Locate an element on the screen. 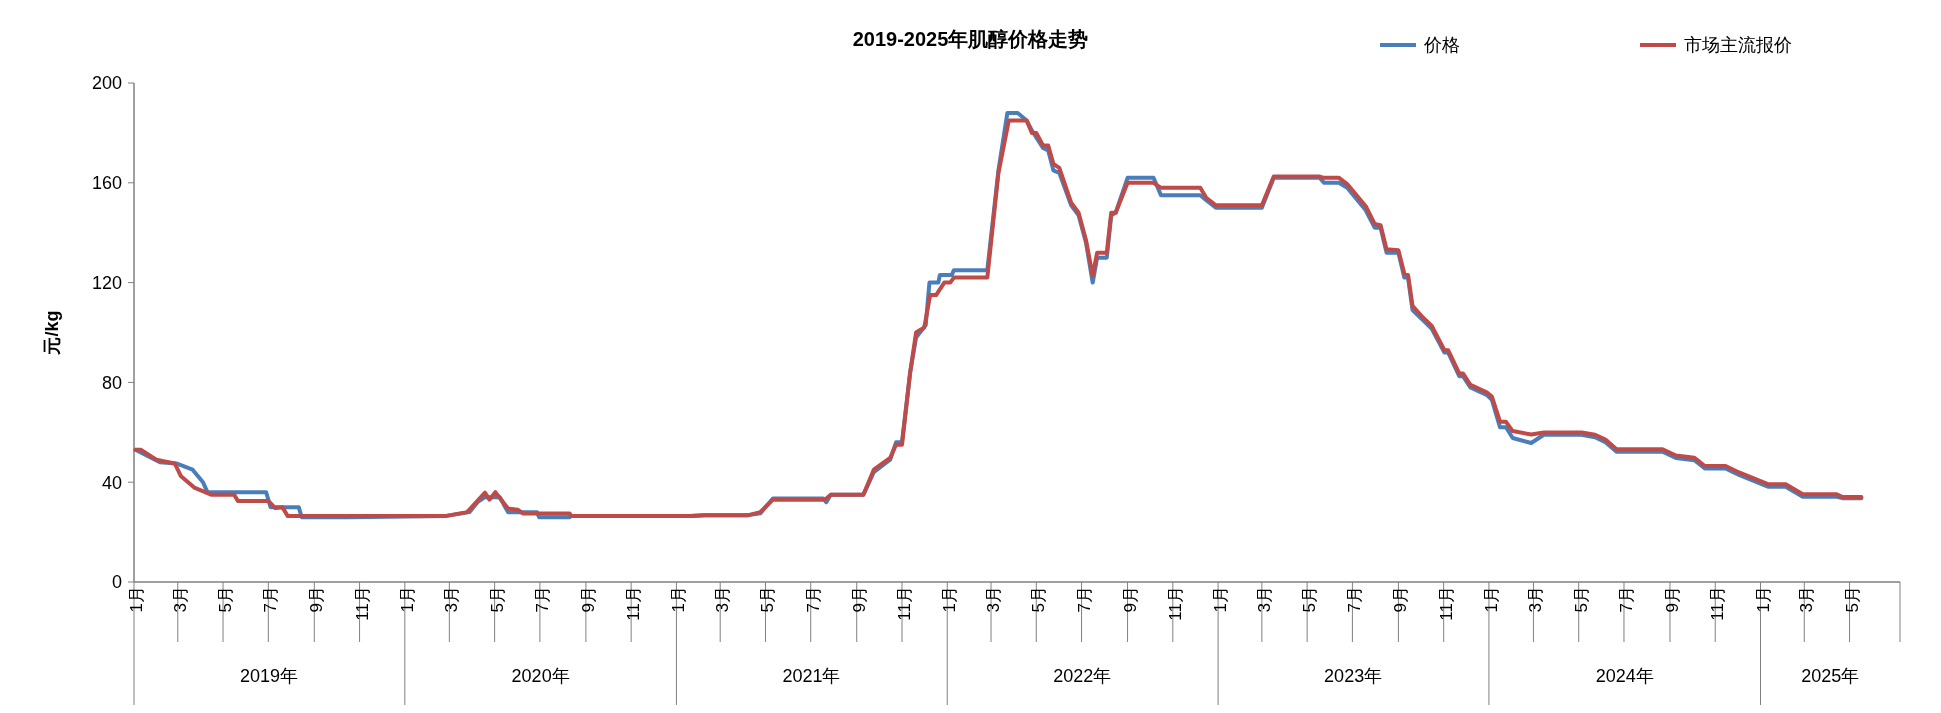 This screenshot has width=1941, height=713. x2-tick-label: 2020年 is located at coordinates (540, 676).